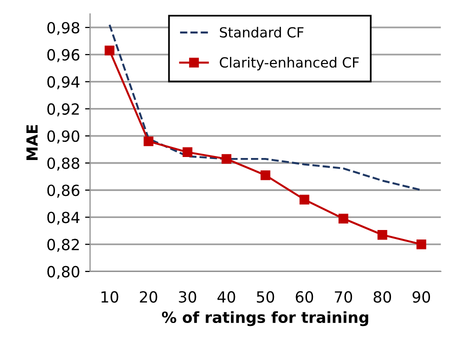  Describe the element at coordinates (63, 83) in the screenshot. I see `y-tick-label: 0,94` at that location.